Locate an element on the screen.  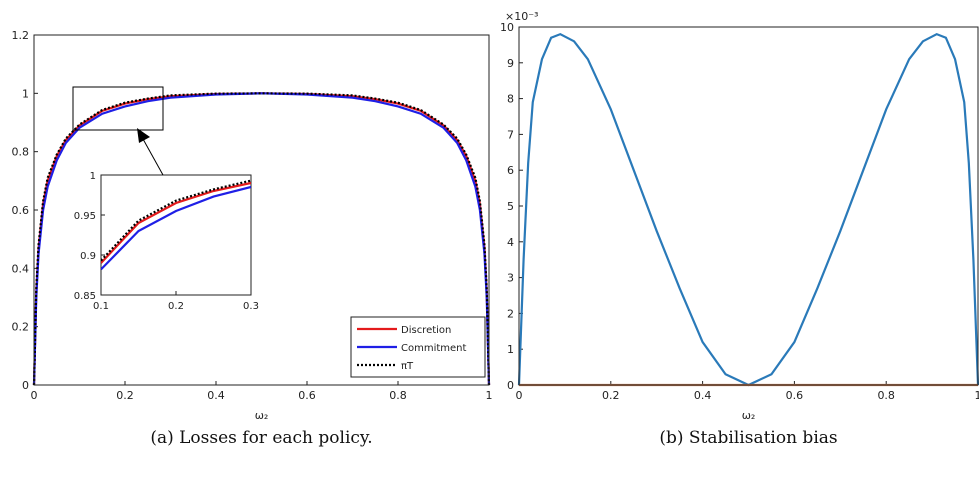
legend-label: πT is located at coordinates (407, 366).